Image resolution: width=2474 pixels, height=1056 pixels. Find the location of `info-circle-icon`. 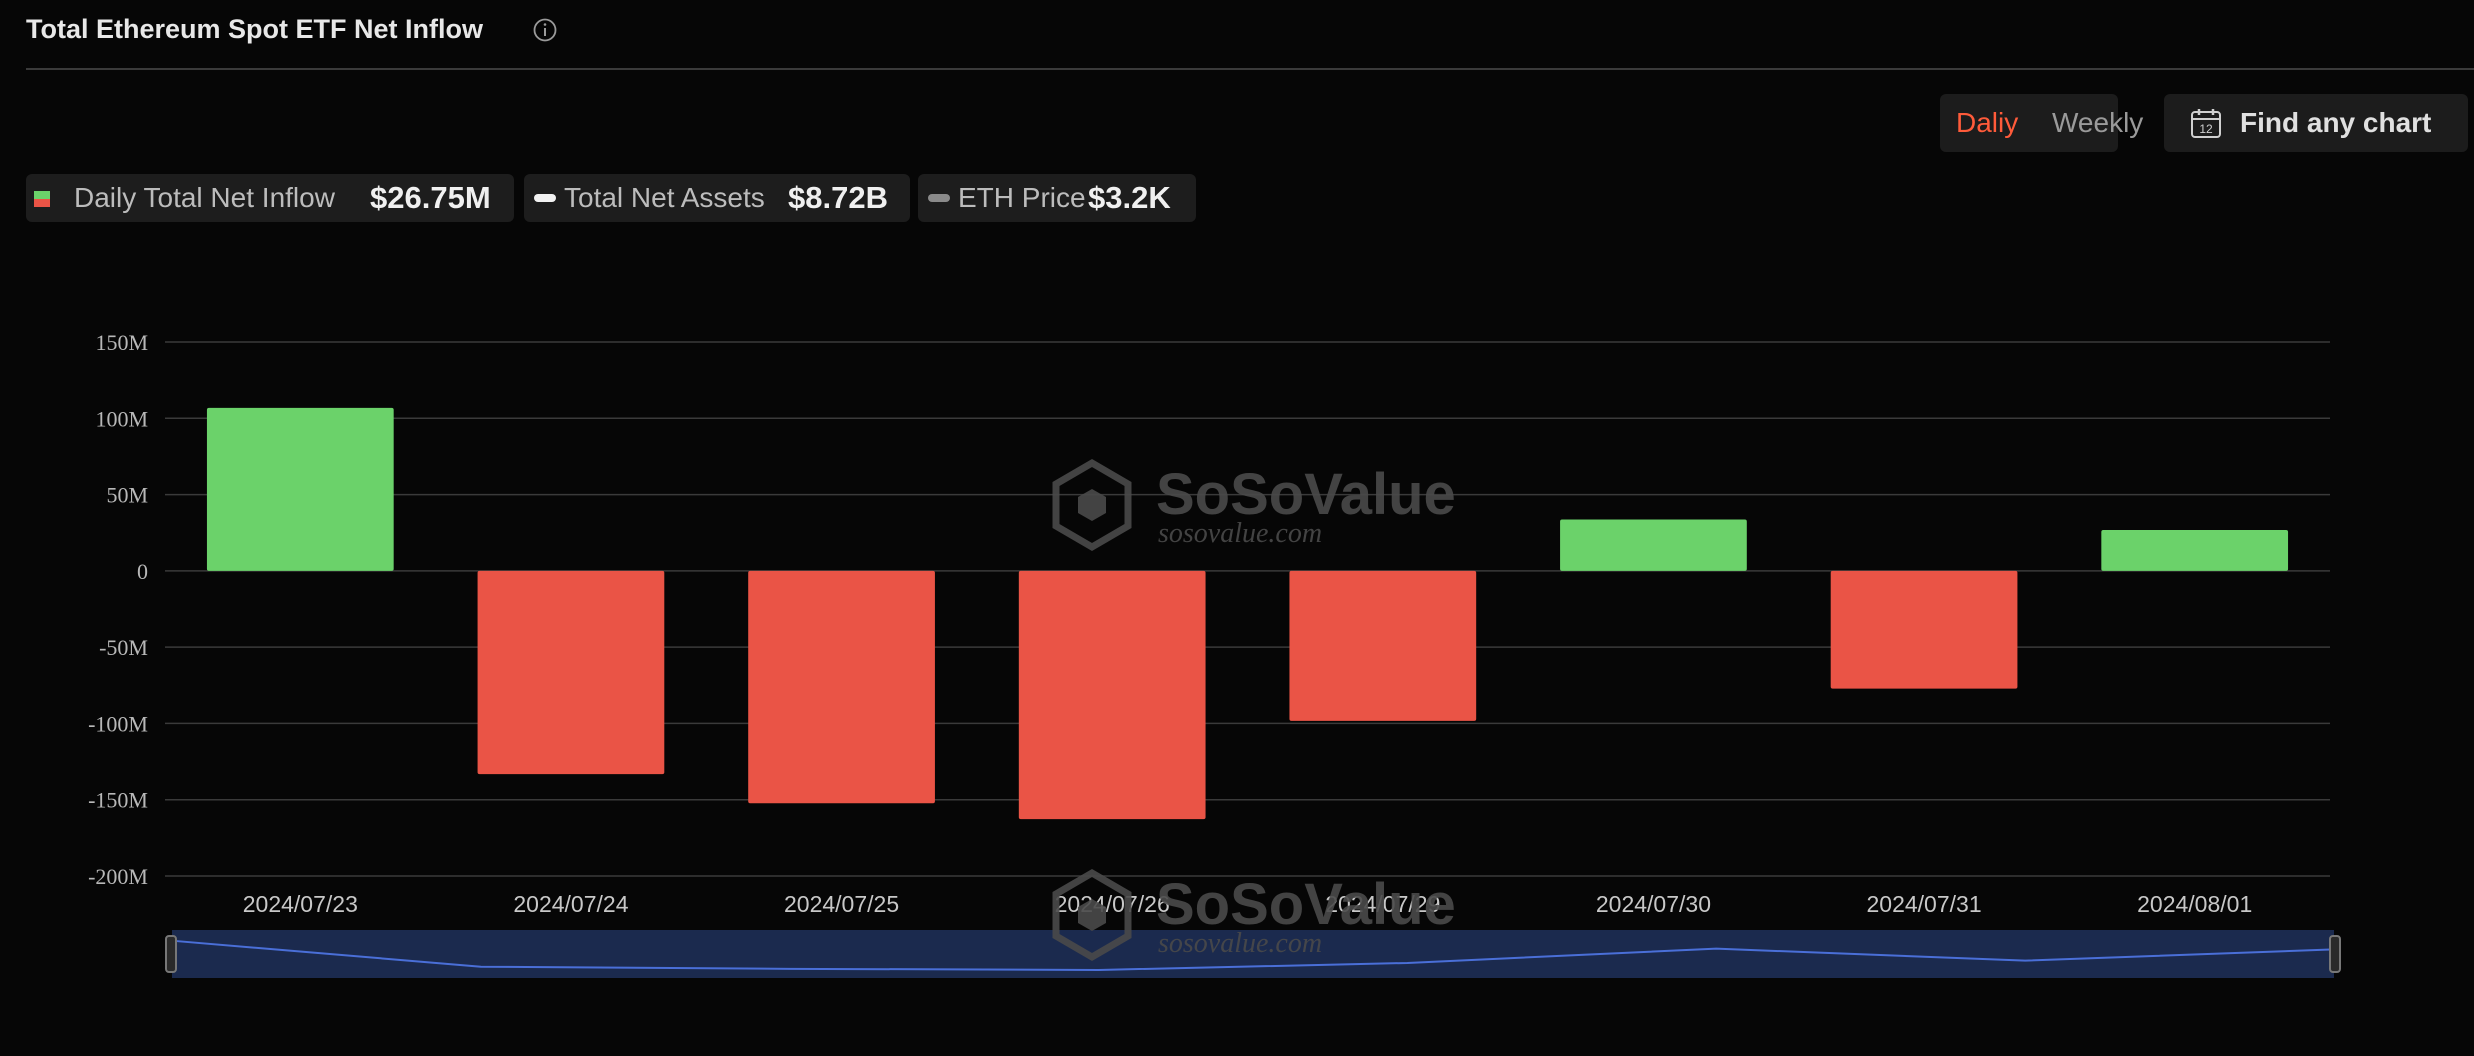

info-circle-icon is located at coordinates (545, 30).